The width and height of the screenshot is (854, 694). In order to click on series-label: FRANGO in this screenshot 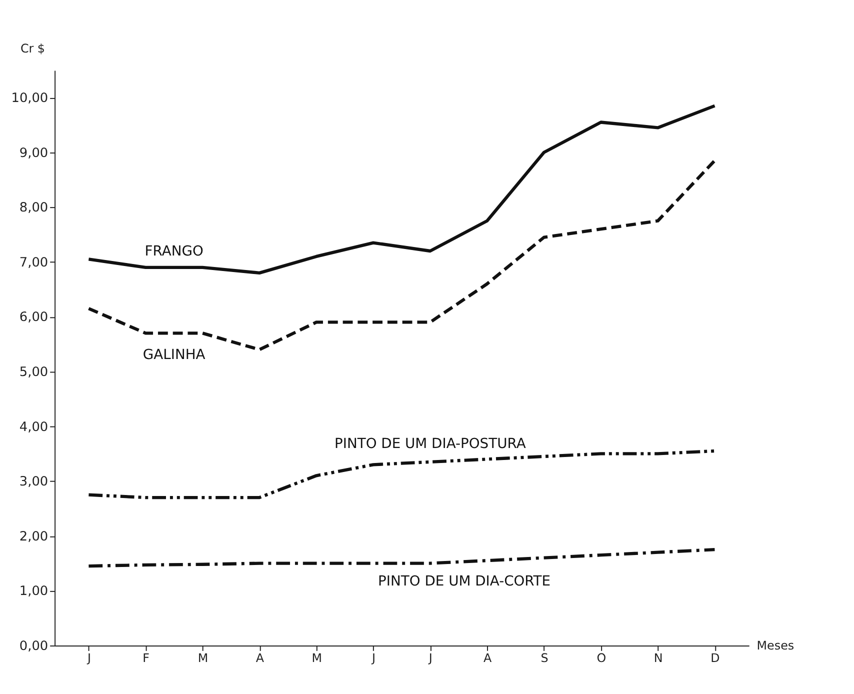, I will do `click(174, 252)`.